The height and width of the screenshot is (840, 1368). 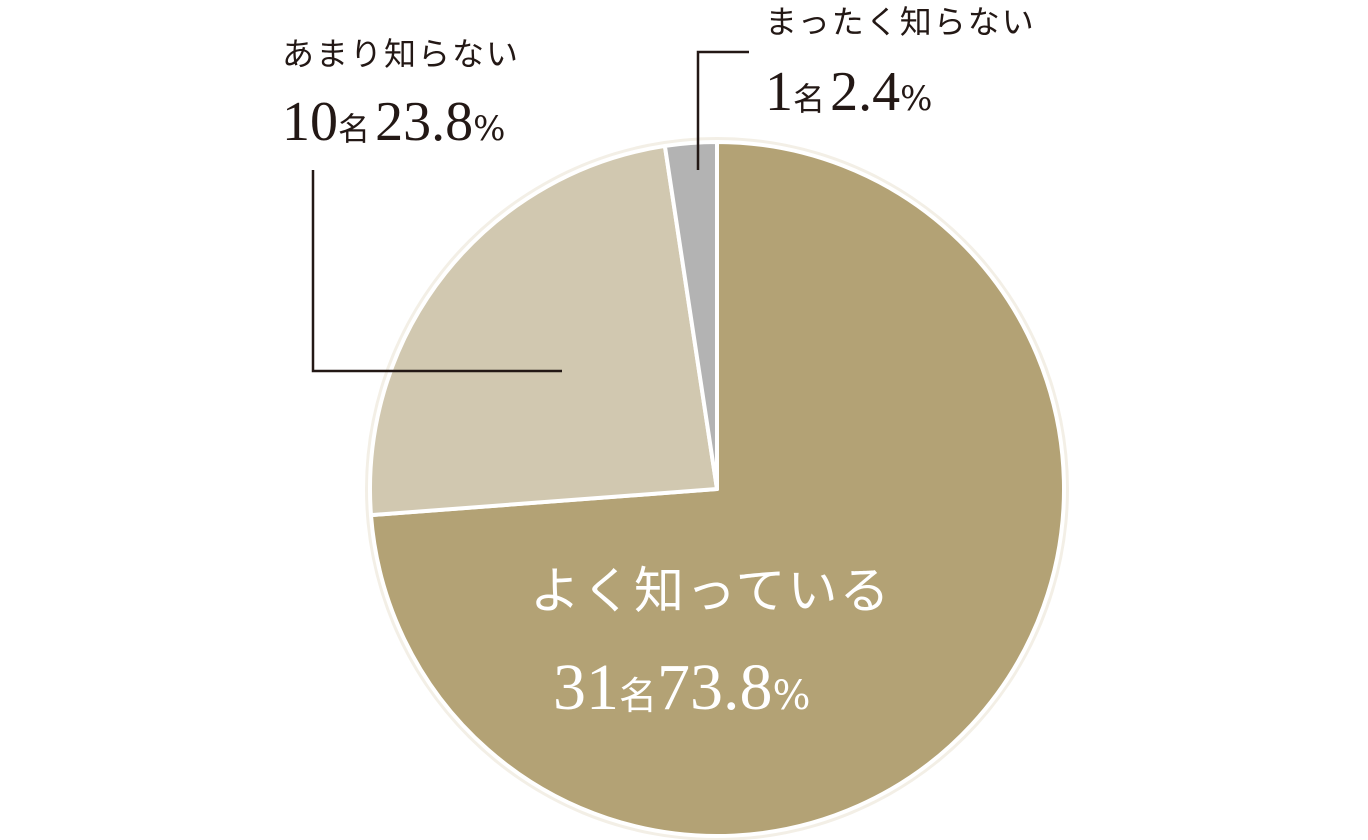 I want to click on label-slice-3-name: まったく知らない, so click(x=900, y=22).